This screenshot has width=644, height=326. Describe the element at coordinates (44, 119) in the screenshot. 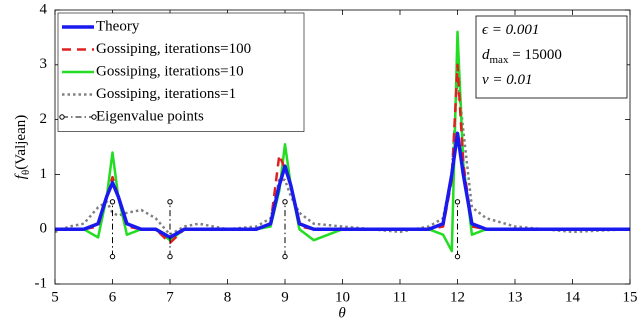

I see `y-tick-label: 2` at that location.